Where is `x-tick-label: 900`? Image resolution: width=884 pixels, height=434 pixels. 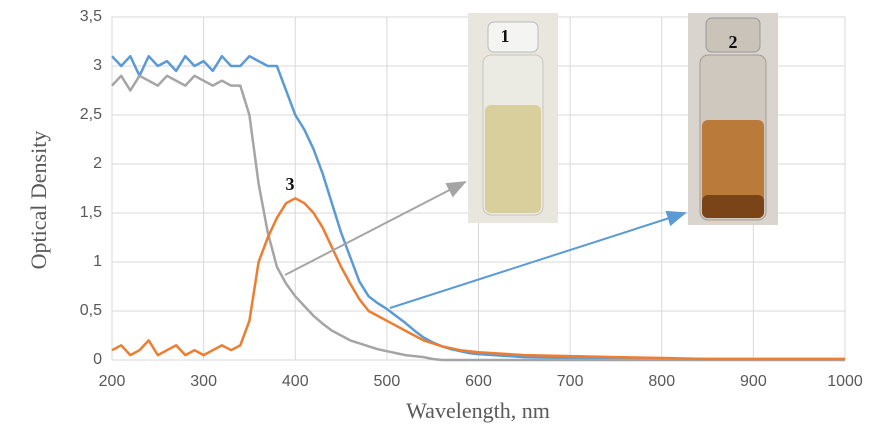
x-tick-label: 900 is located at coordinates (753, 381).